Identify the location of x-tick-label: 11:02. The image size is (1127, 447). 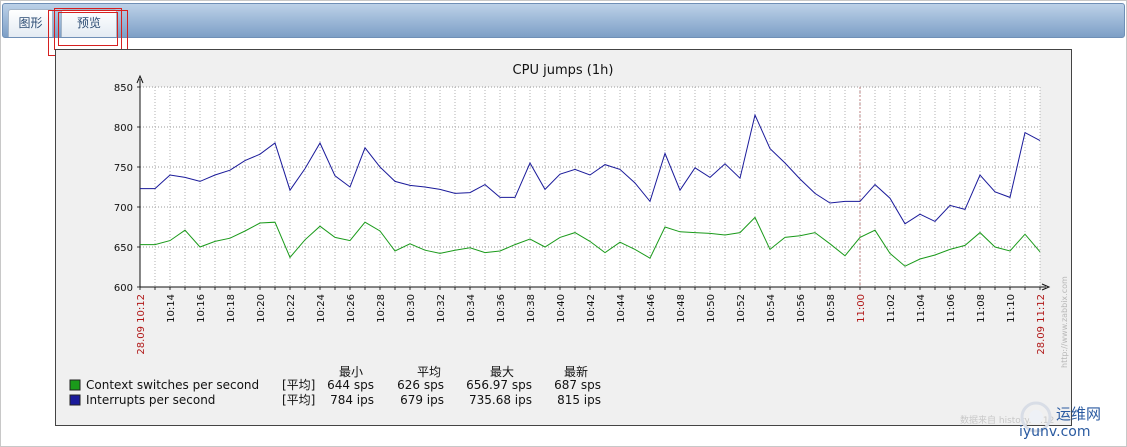
(891, 308).